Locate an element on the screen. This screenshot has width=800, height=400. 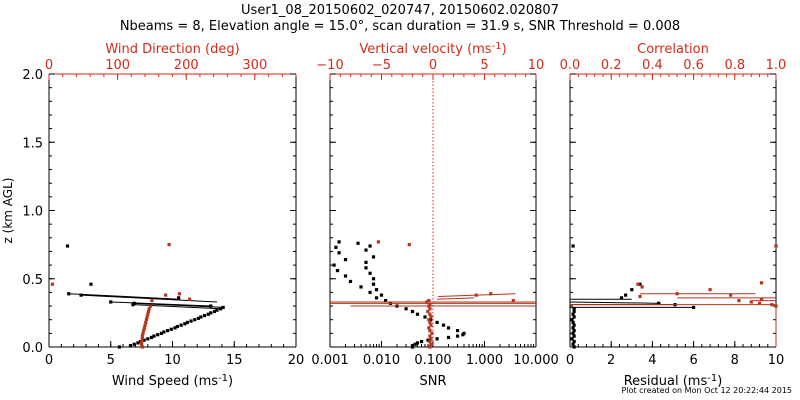
x-tick-label: 8 is located at coordinates (735, 360).